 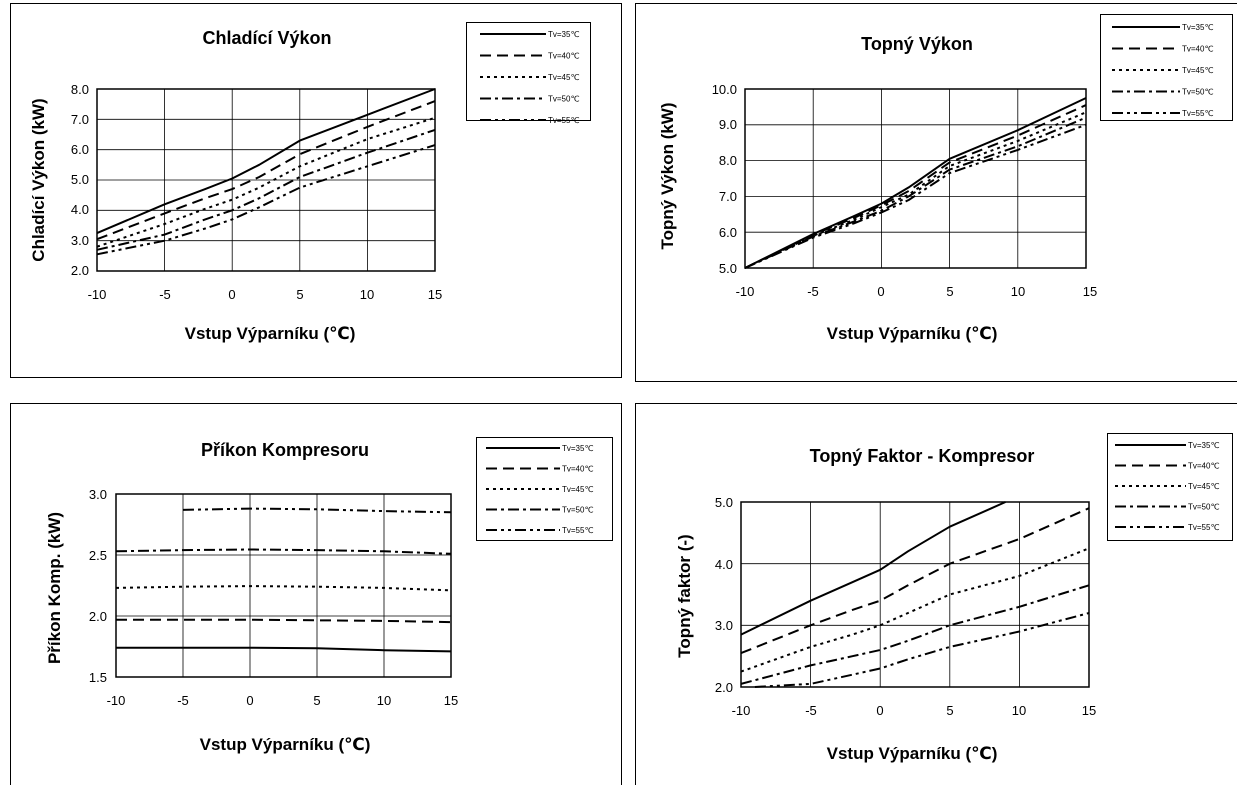 I want to click on chart-title: Topný Výkon, so click(x=917, y=44).